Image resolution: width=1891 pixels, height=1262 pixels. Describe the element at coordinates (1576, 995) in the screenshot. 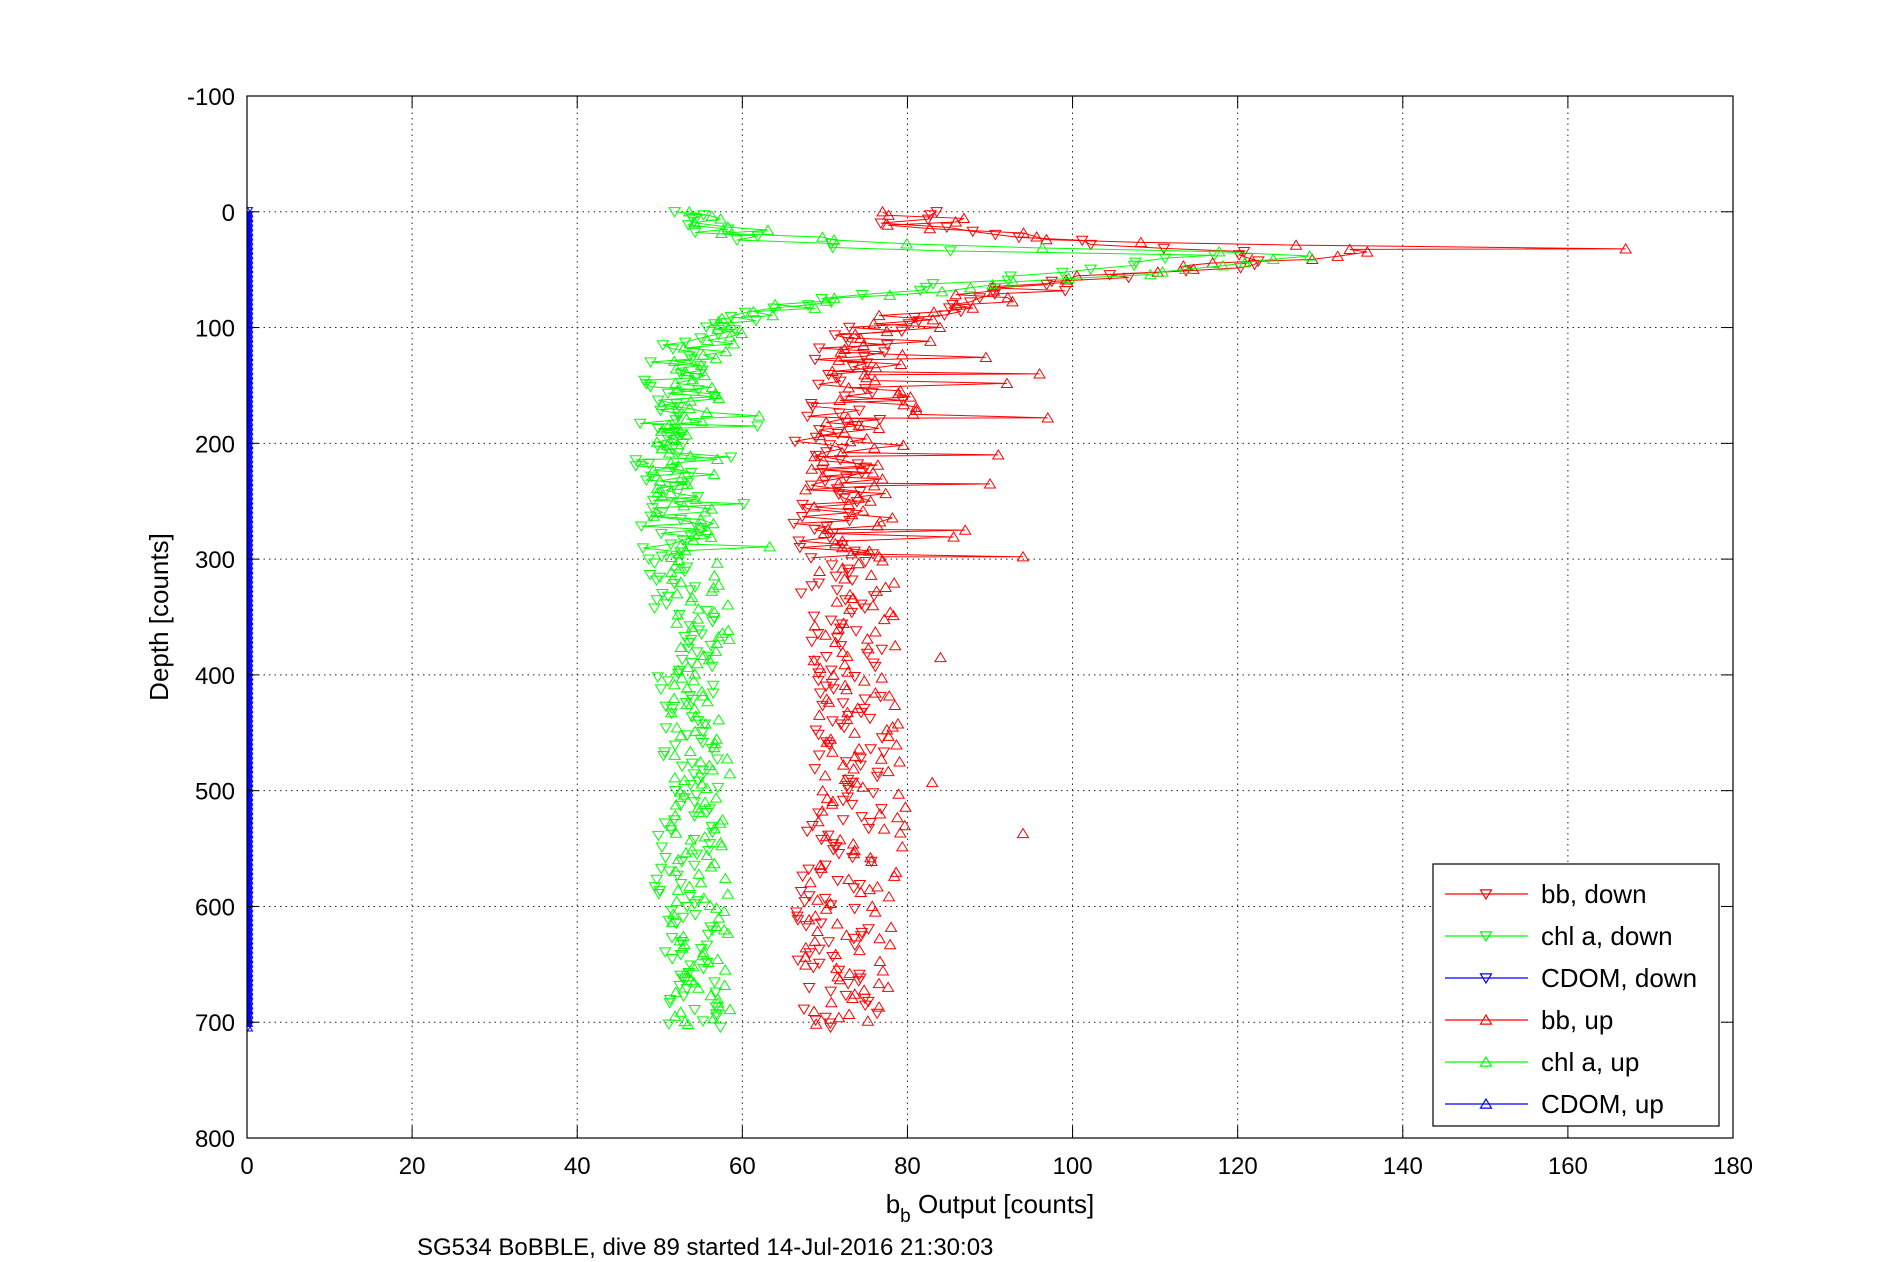

I see `legend-box` at that location.